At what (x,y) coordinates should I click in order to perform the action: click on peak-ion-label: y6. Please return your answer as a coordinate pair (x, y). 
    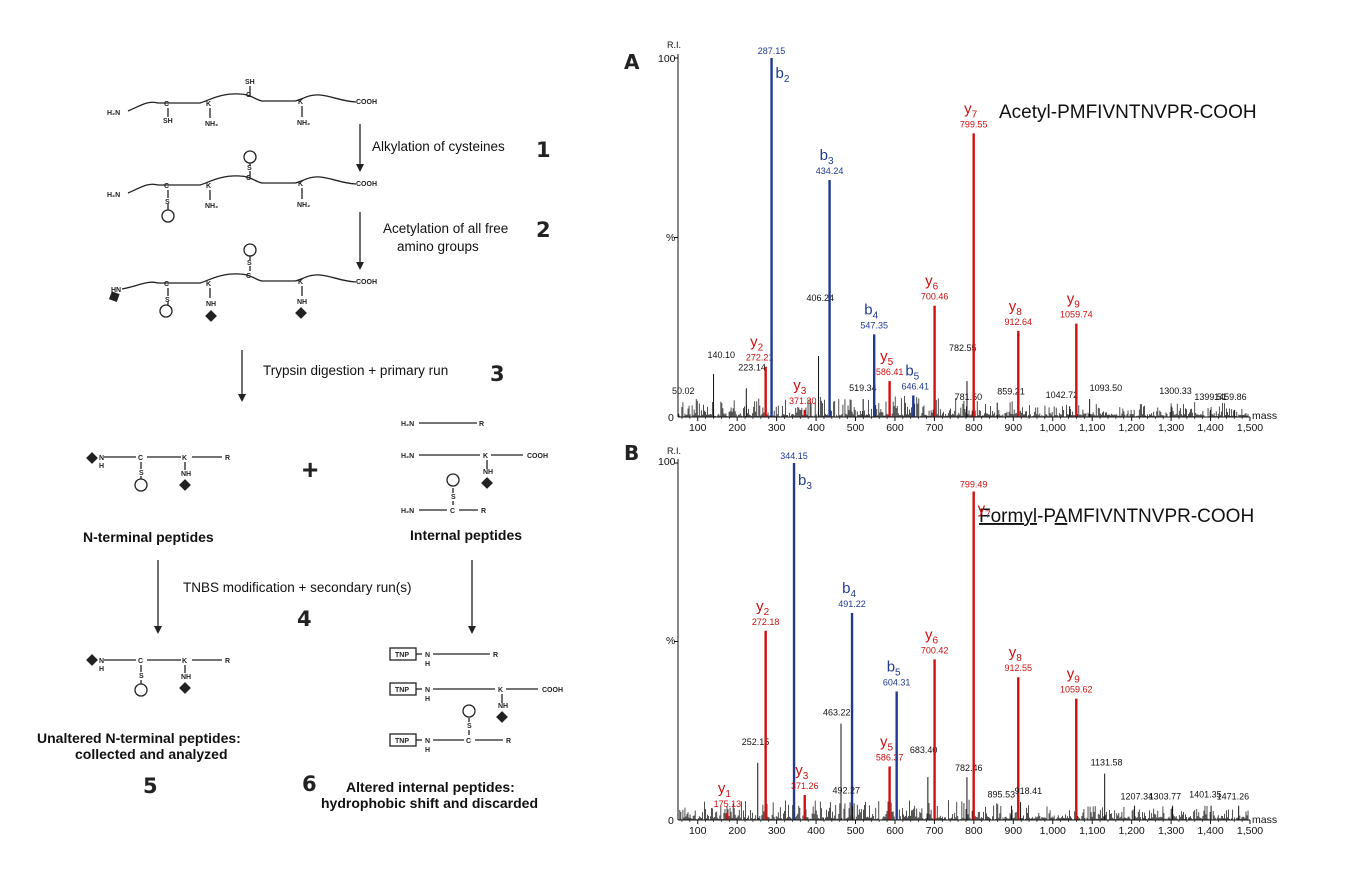
    Looking at the image, I should click on (932, 636).